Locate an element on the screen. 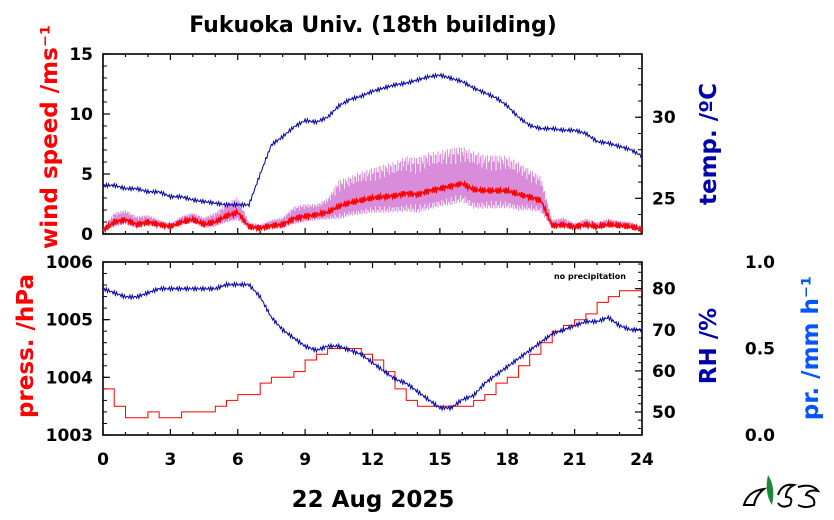  right-tick-label: 25 is located at coordinates (664, 199).